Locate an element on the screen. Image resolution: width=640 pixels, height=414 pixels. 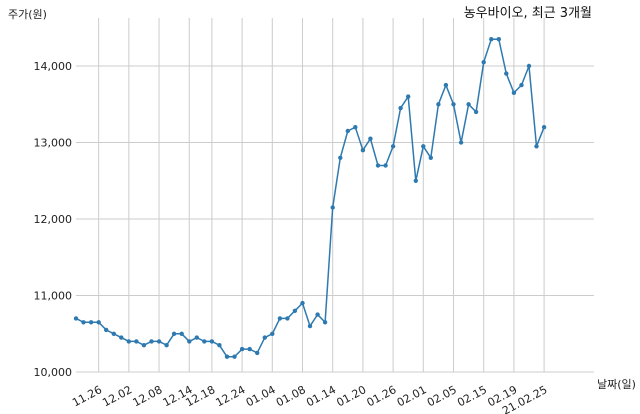
x-tick-label: 12.08 is located at coordinates (148, 396).